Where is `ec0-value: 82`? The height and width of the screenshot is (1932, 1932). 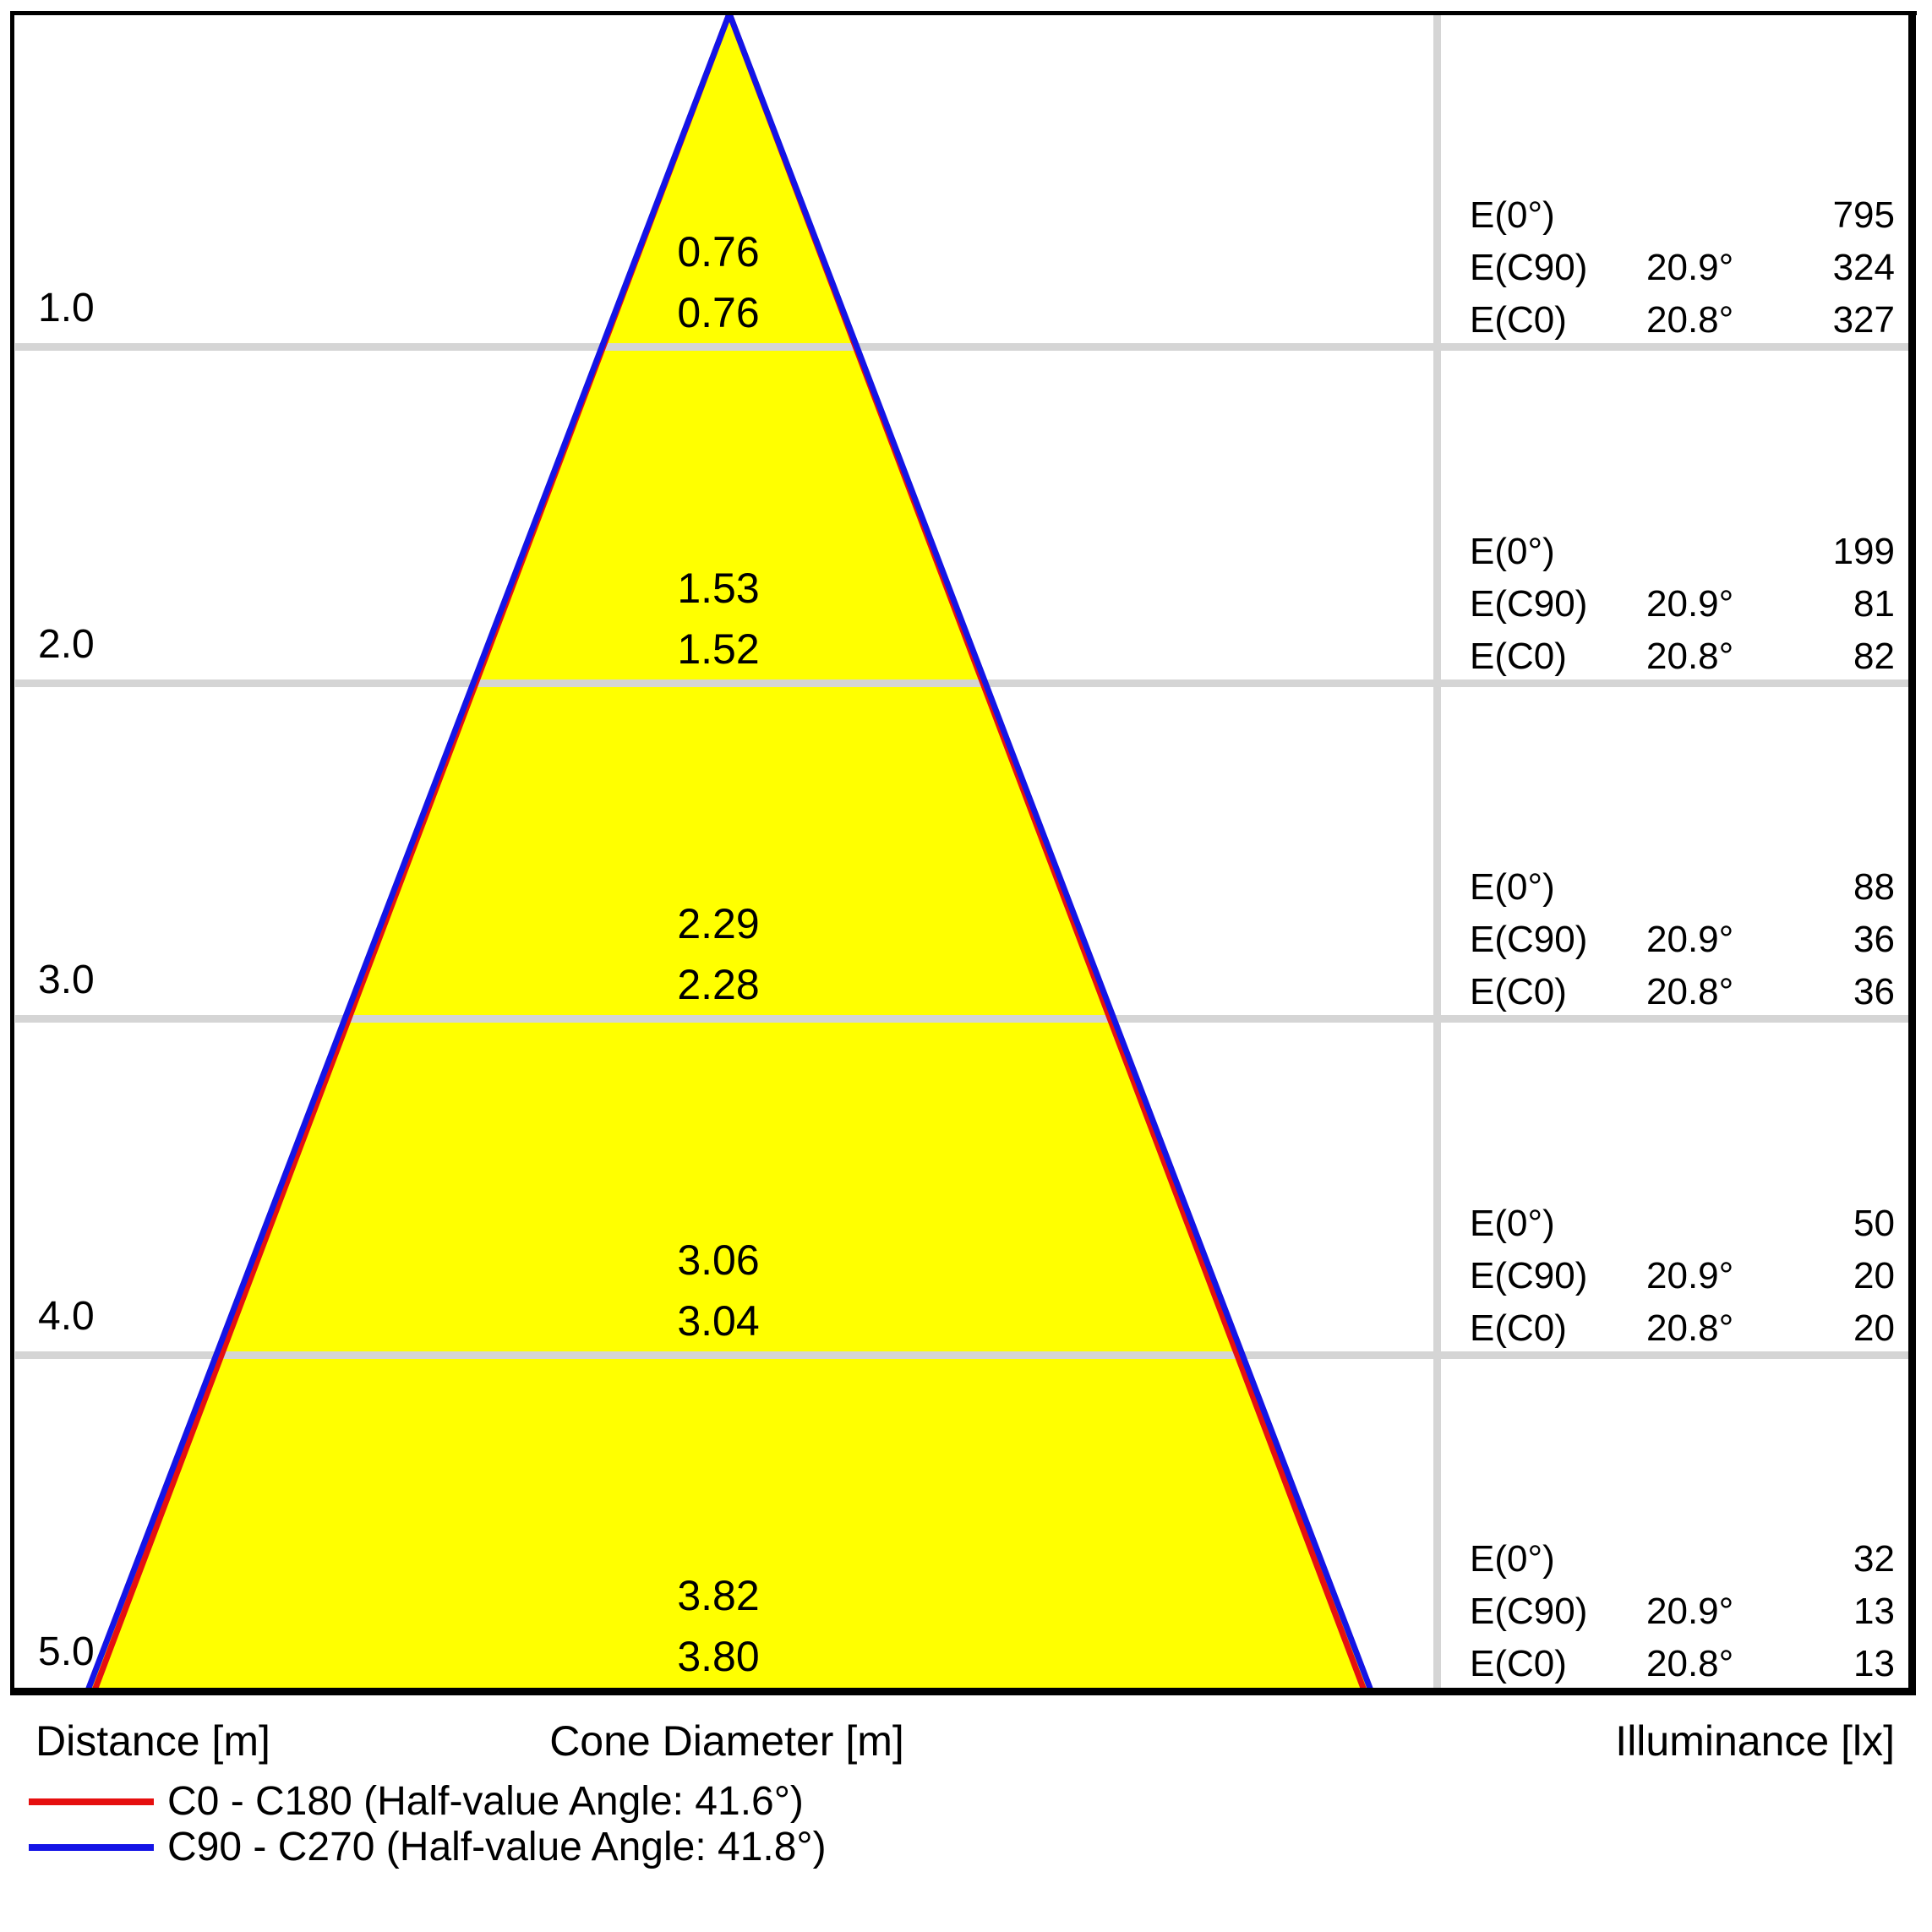 ec0-value: 82 is located at coordinates (1874, 656).